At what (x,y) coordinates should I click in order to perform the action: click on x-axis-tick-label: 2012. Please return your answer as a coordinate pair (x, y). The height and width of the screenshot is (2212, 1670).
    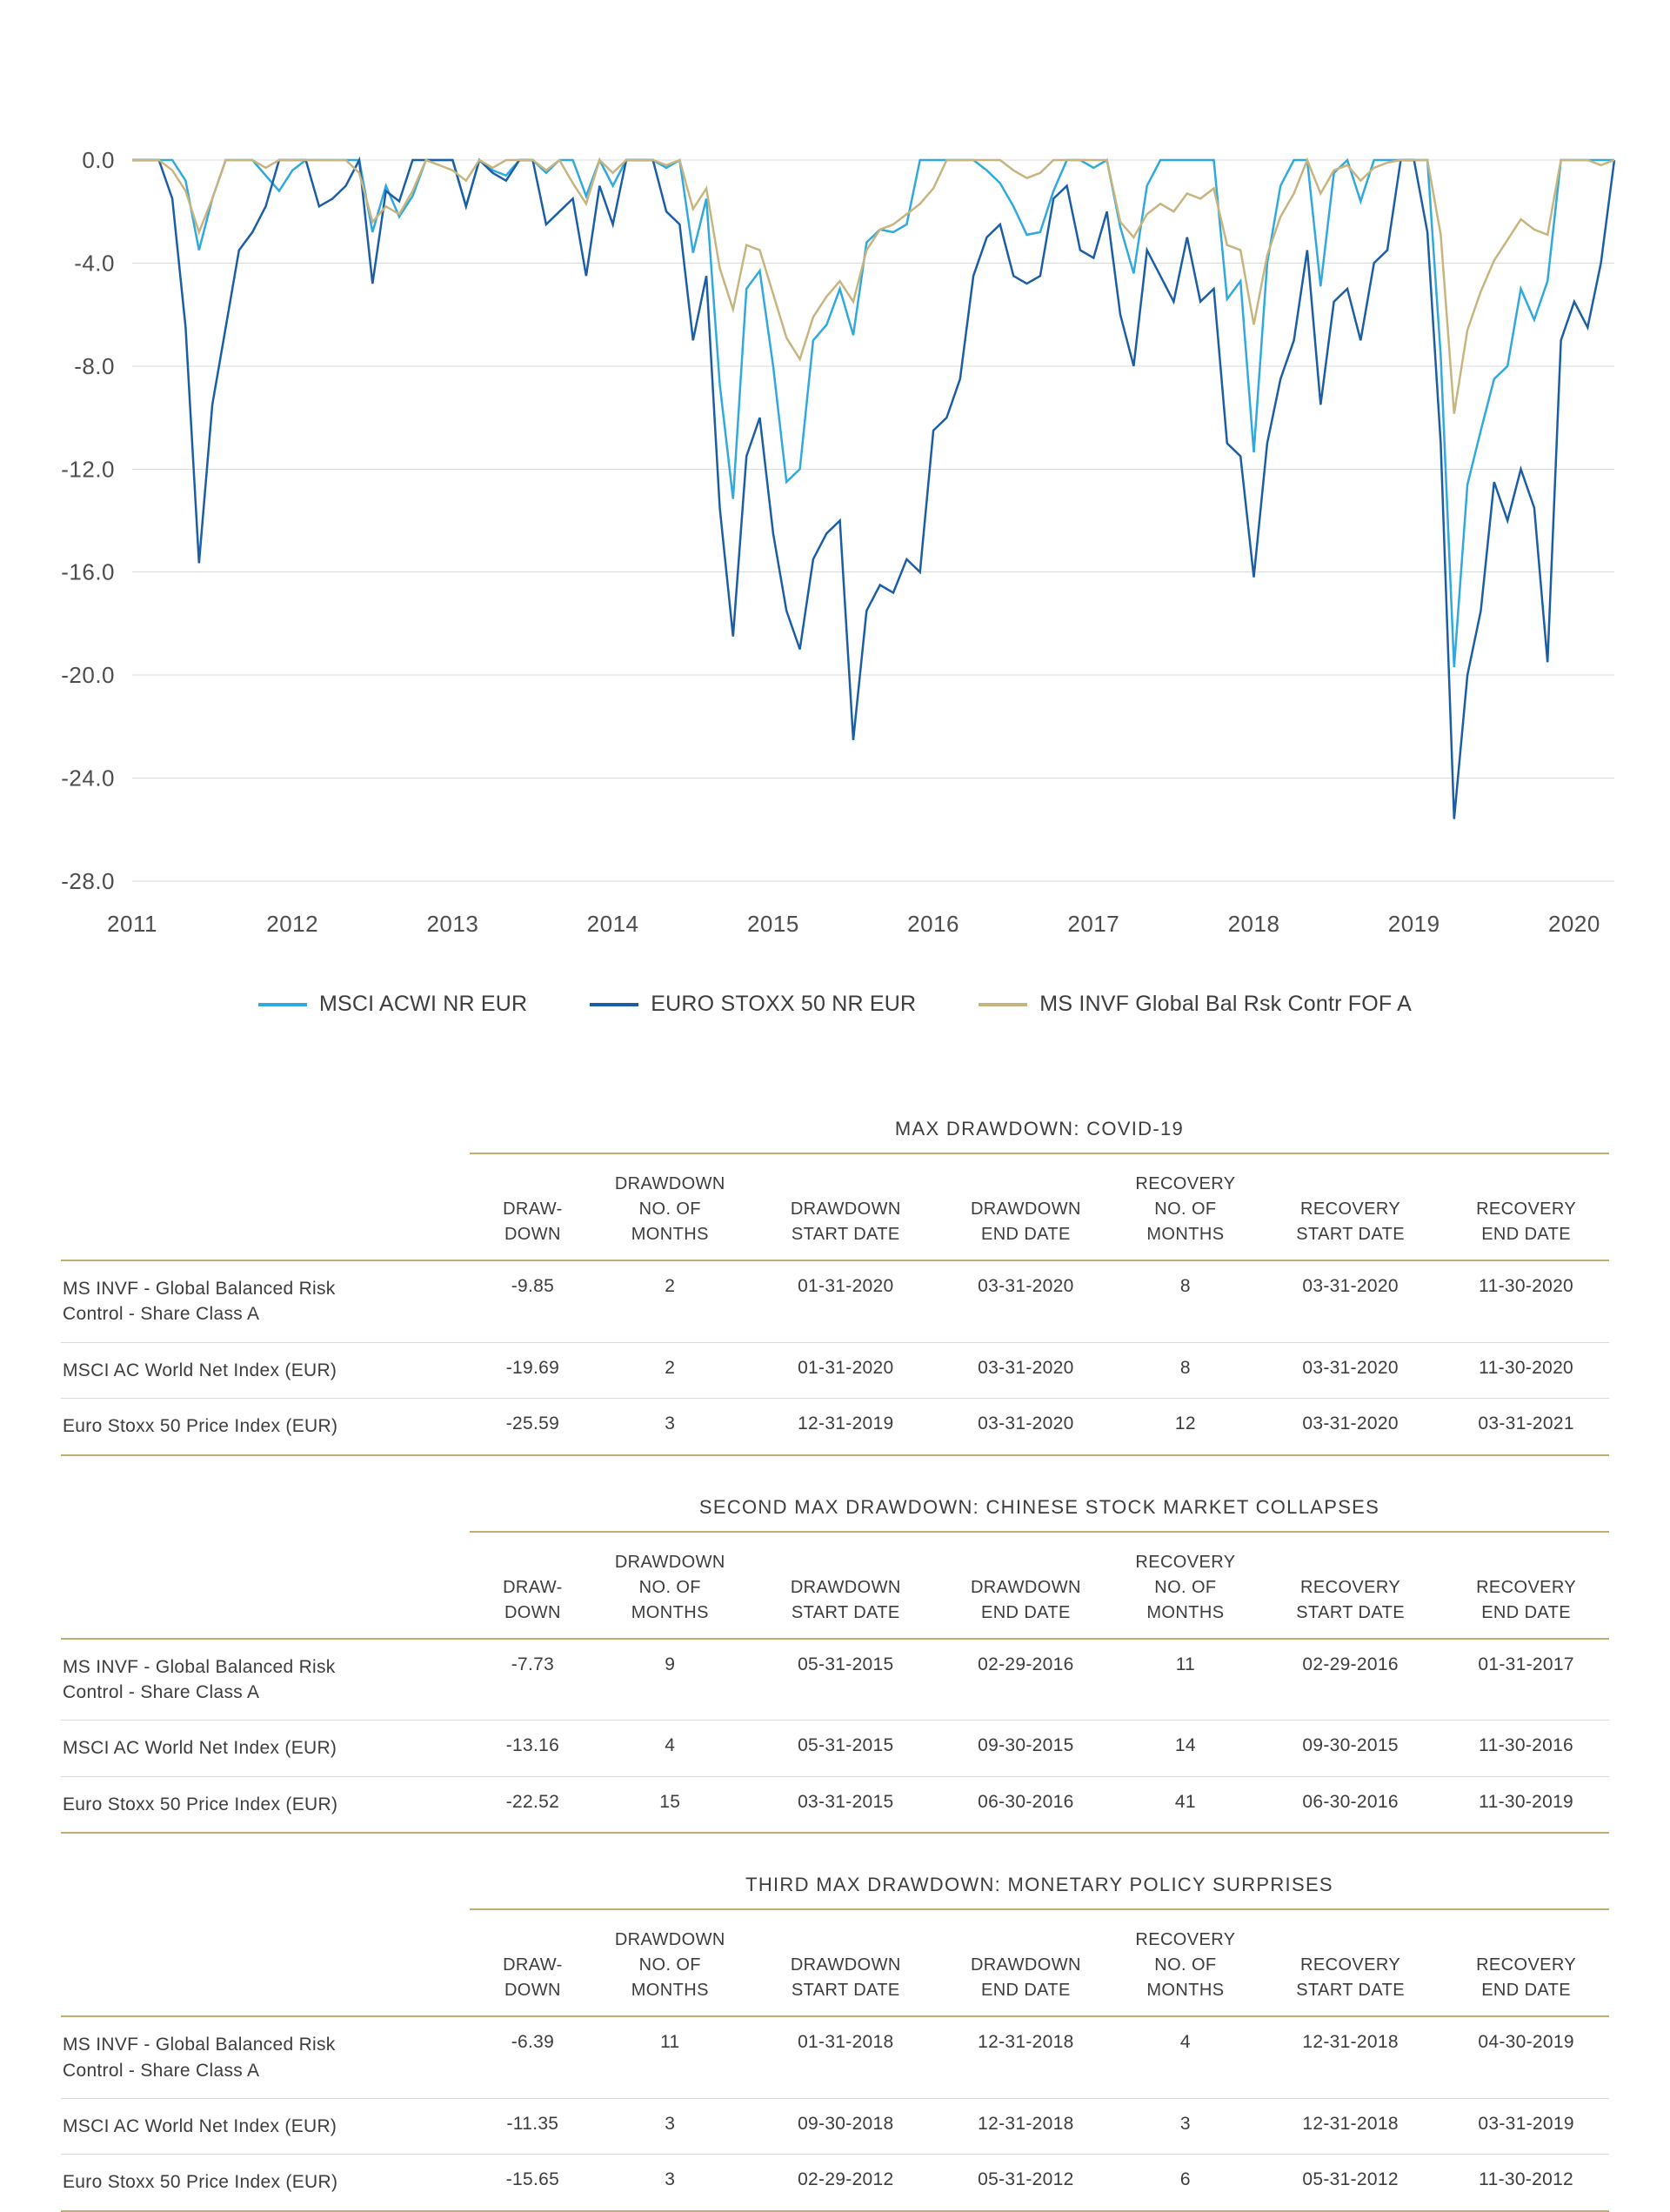
    Looking at the image, I should click on (292, 924).